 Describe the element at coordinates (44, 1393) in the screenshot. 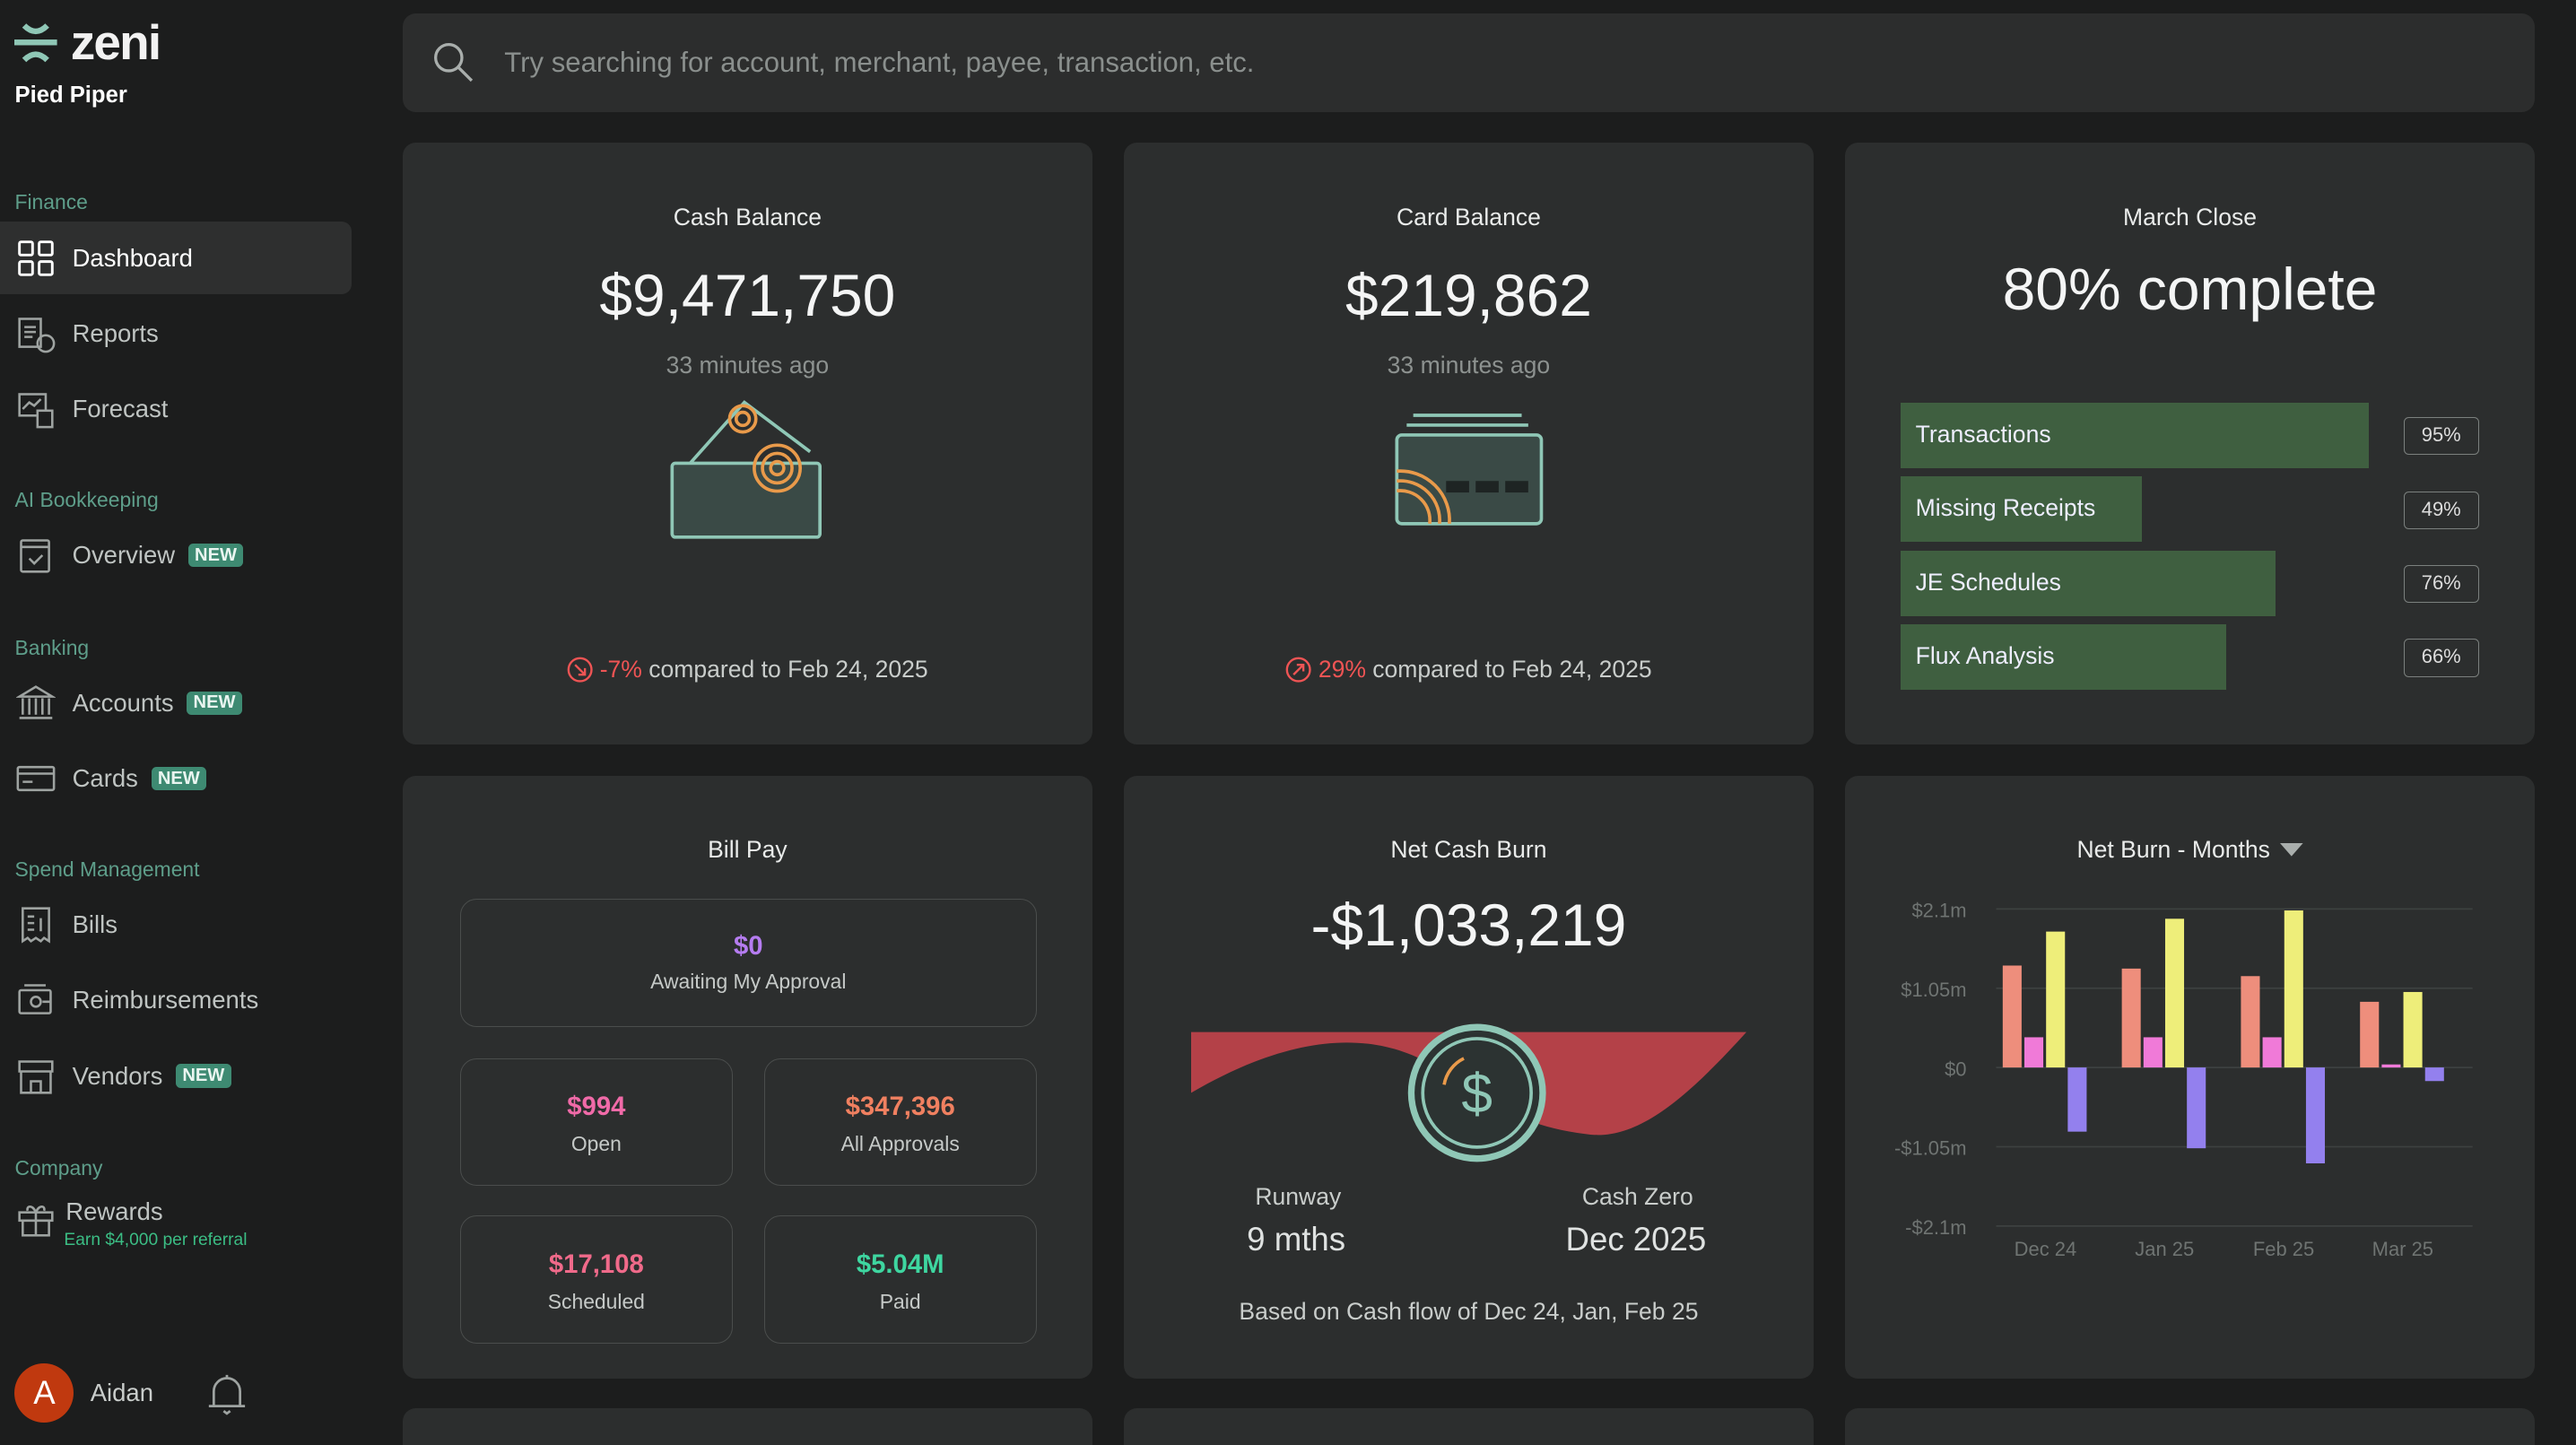

I see `avatar: A` at that location.